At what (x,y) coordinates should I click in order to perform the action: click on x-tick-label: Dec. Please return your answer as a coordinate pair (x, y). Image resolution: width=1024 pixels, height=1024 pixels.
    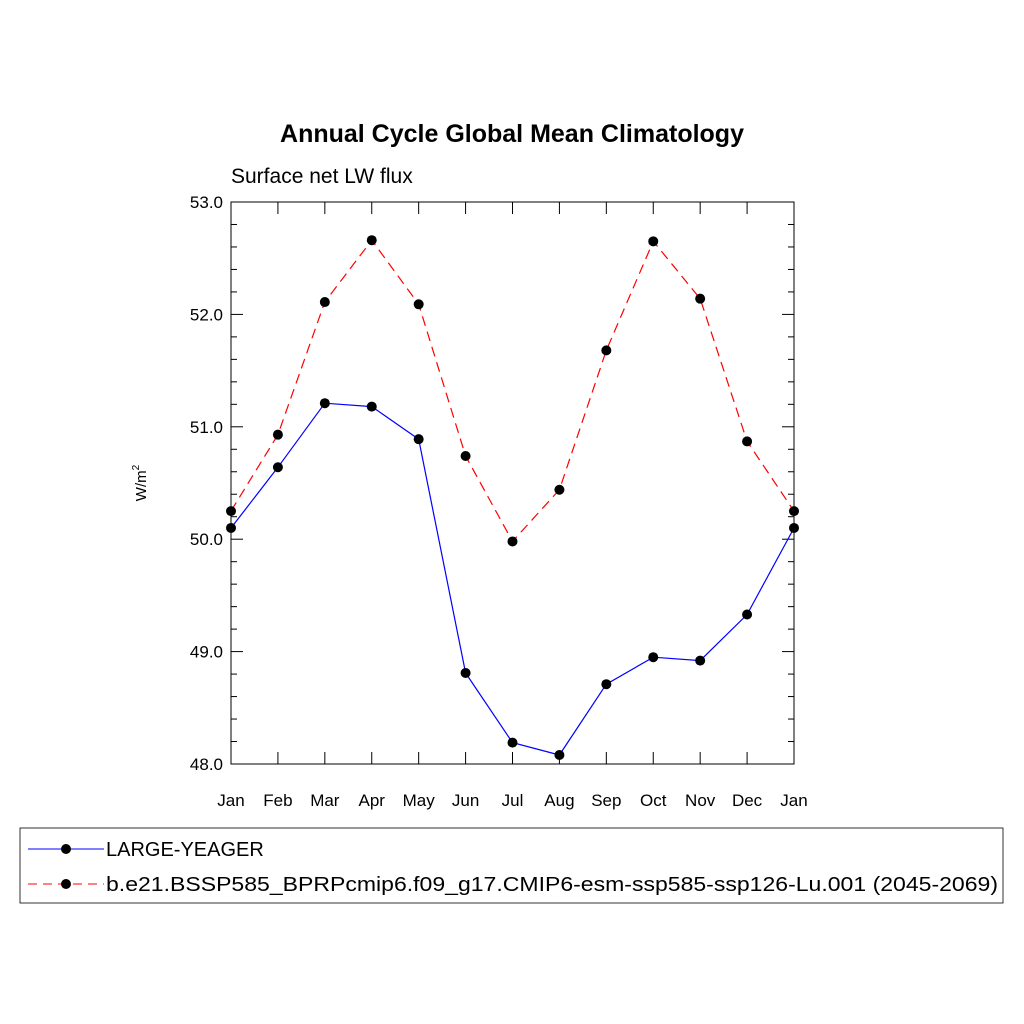
    Looking at the image, I should click on (747, 800).